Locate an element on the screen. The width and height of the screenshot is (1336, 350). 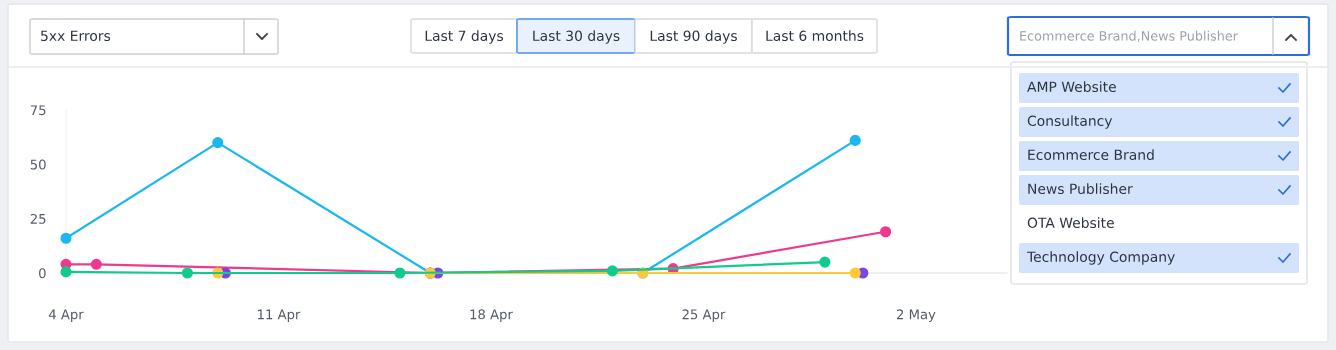
y-tick-label: 75 is located at coordinates (38, 110).